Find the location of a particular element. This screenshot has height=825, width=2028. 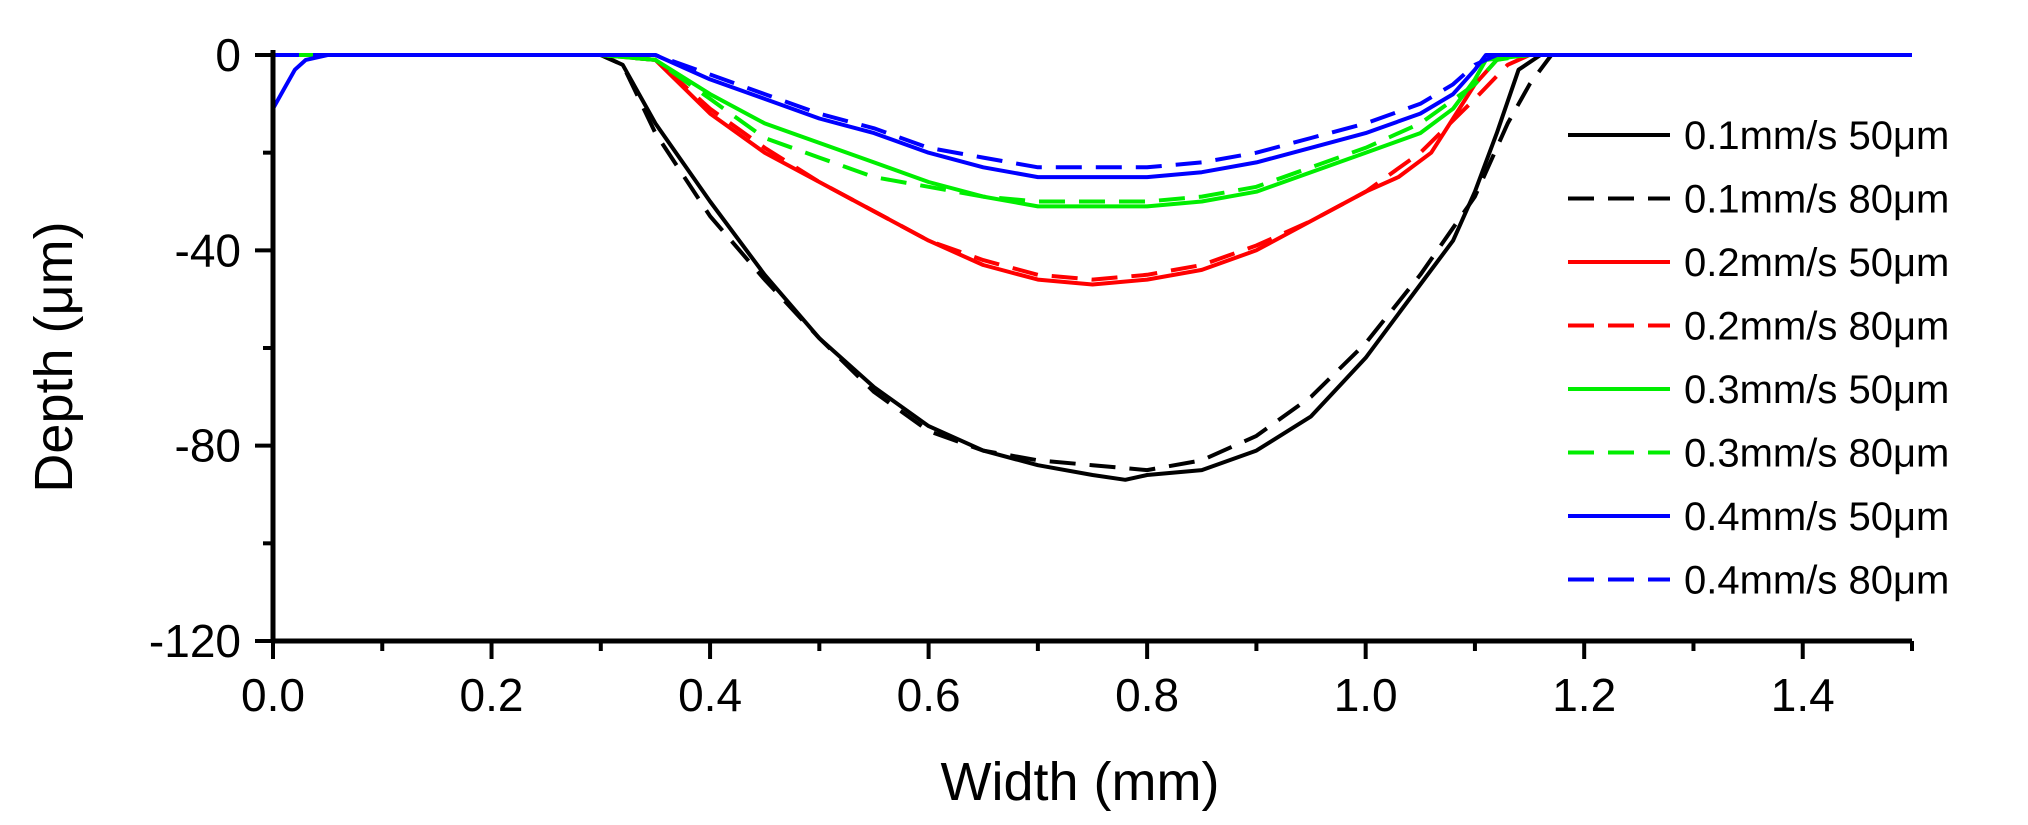

legend-label-3: 0.2mm/s 50μm is located at coordinates (1816, 263).